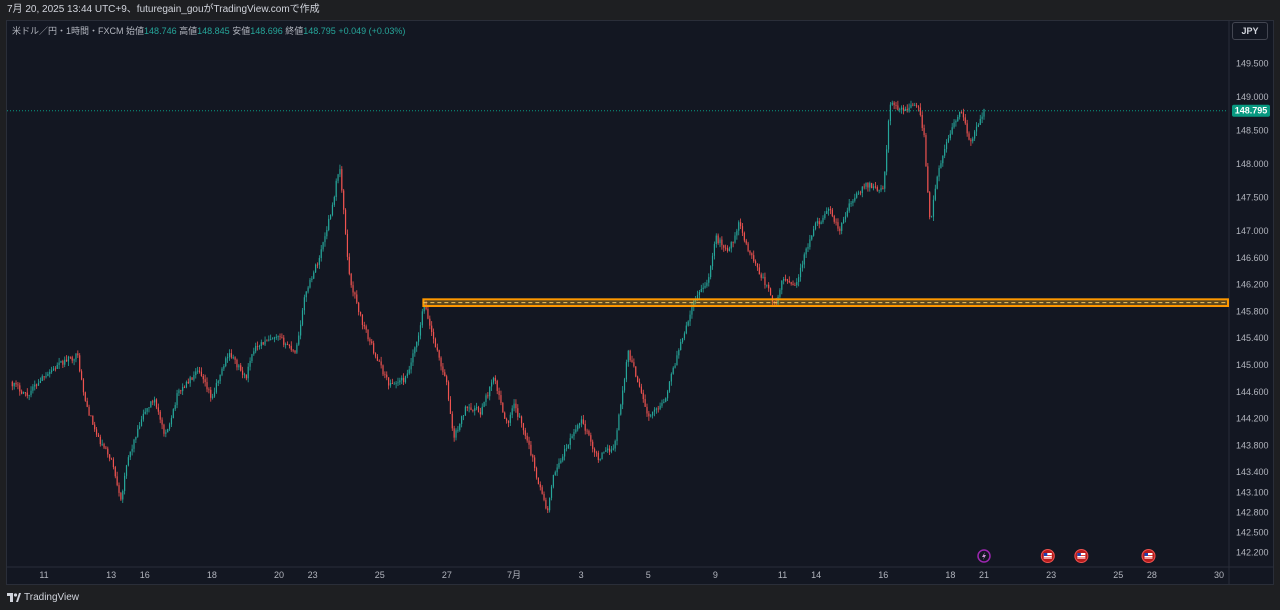 This screenshot has height=610, width=1280. Describe the element at coordinates (648, 575) in the screenshot. I see `x-tick-label: 5` at that location.